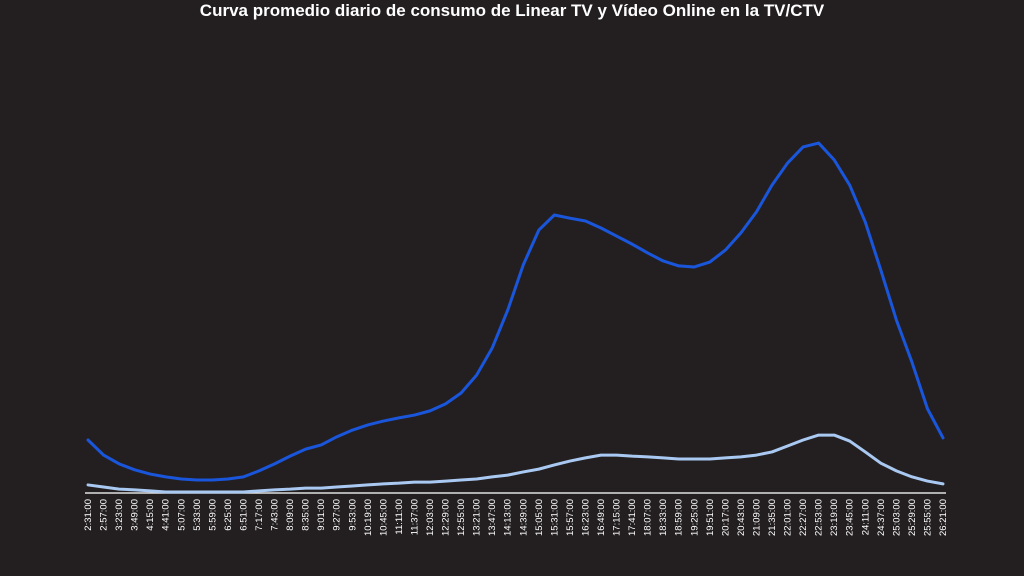 This screenshot has width=1024, height=576. I want to click on x-tick-label: 8:09:00, so click(290, 515).